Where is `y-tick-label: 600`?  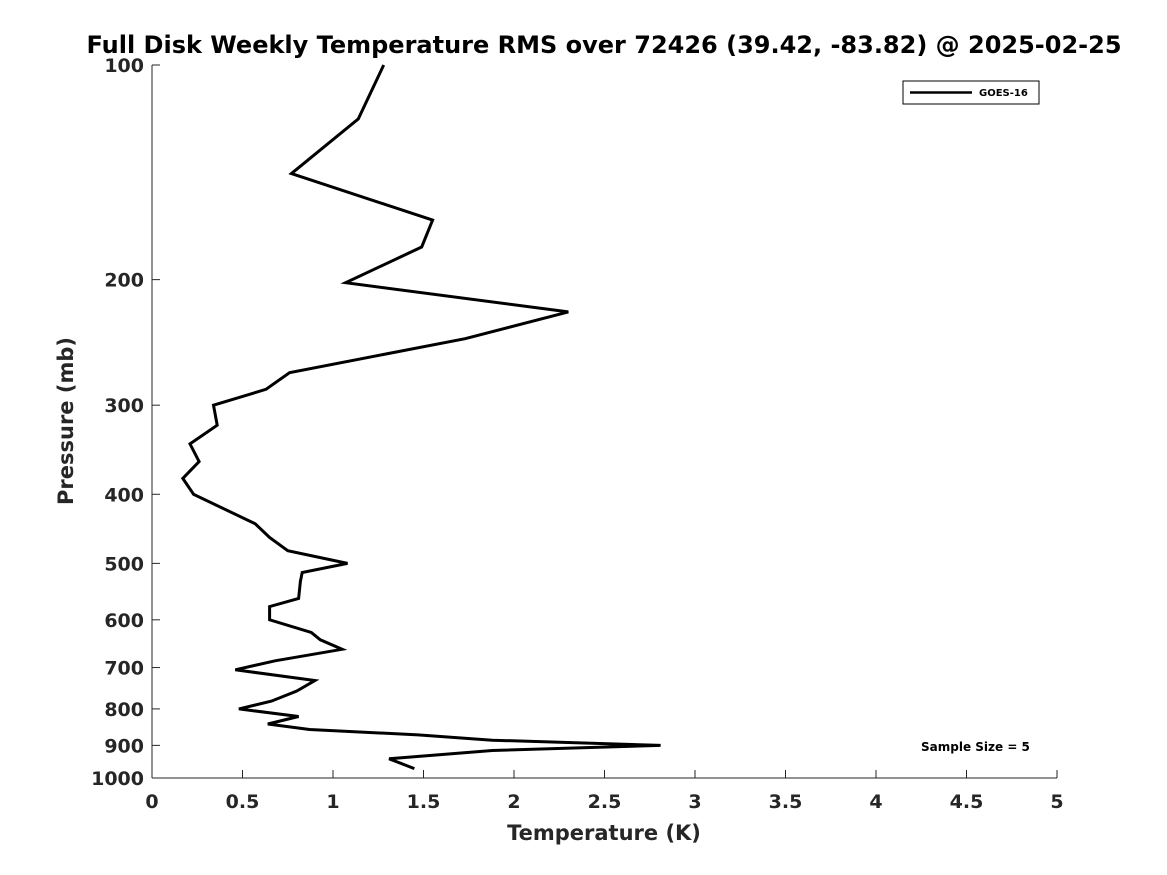
y-tick-label: 600 is located at coordinates (124, 621).